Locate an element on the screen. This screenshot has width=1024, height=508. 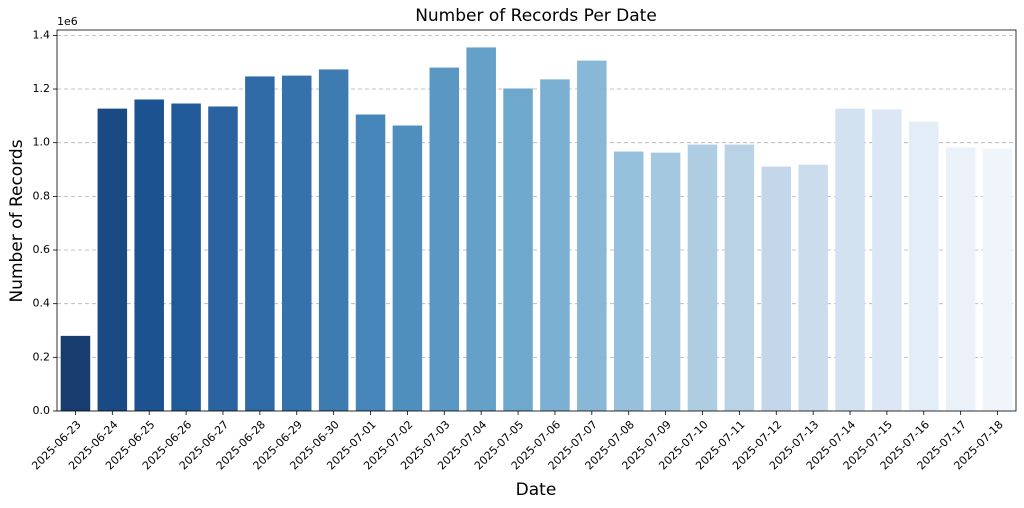
y-axis-label: Number of Records is located at coordinates (17, 220).